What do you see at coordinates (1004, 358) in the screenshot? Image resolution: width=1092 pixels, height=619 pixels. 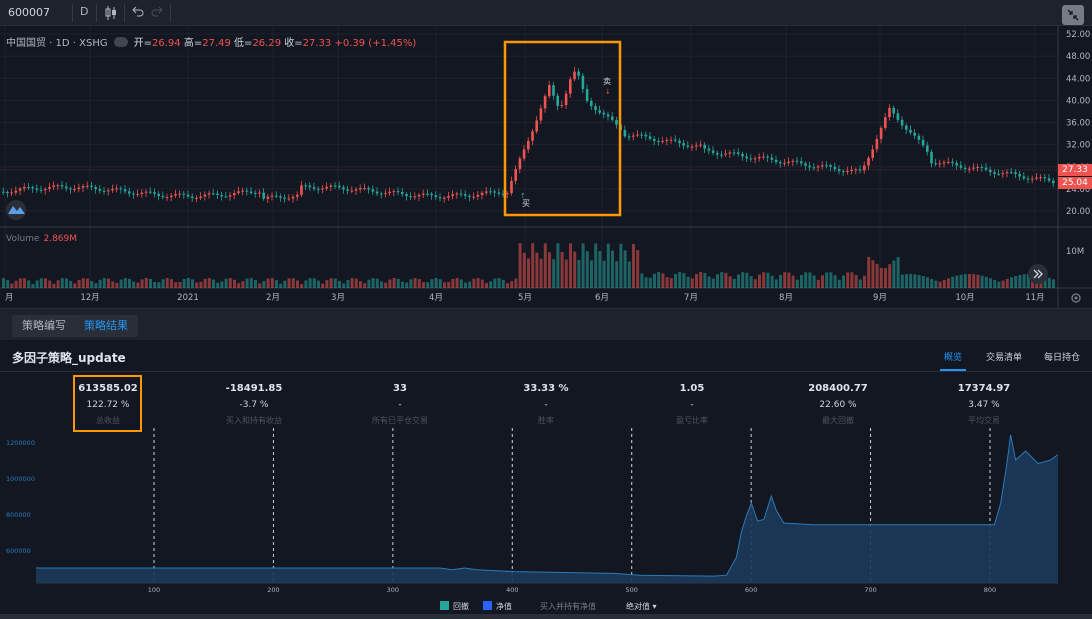 I see `tab-trade-list: 交易清单` at bounding box center [1004, 358].